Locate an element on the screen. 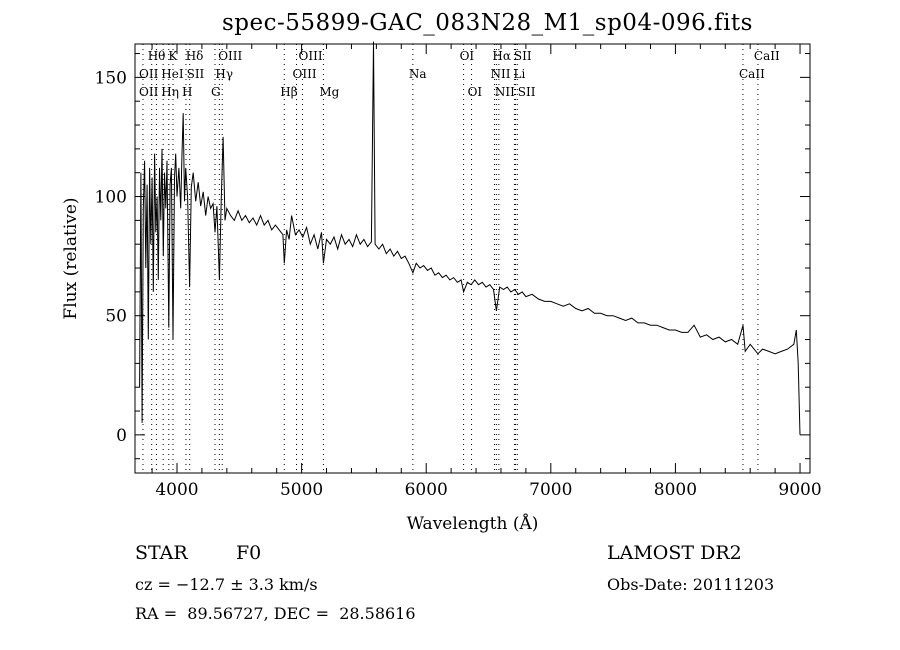  line-marker-label: Hη is located at coordinates (170, 92).